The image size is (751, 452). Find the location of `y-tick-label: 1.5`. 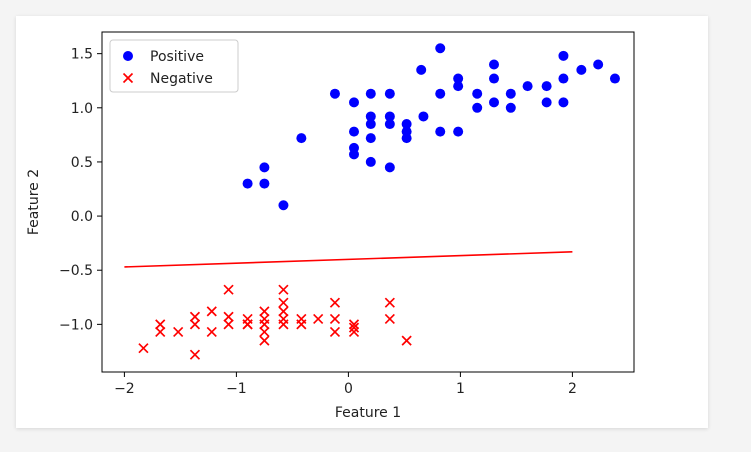

y-tick-label: 1.5 is located at coordinates (82, 55).